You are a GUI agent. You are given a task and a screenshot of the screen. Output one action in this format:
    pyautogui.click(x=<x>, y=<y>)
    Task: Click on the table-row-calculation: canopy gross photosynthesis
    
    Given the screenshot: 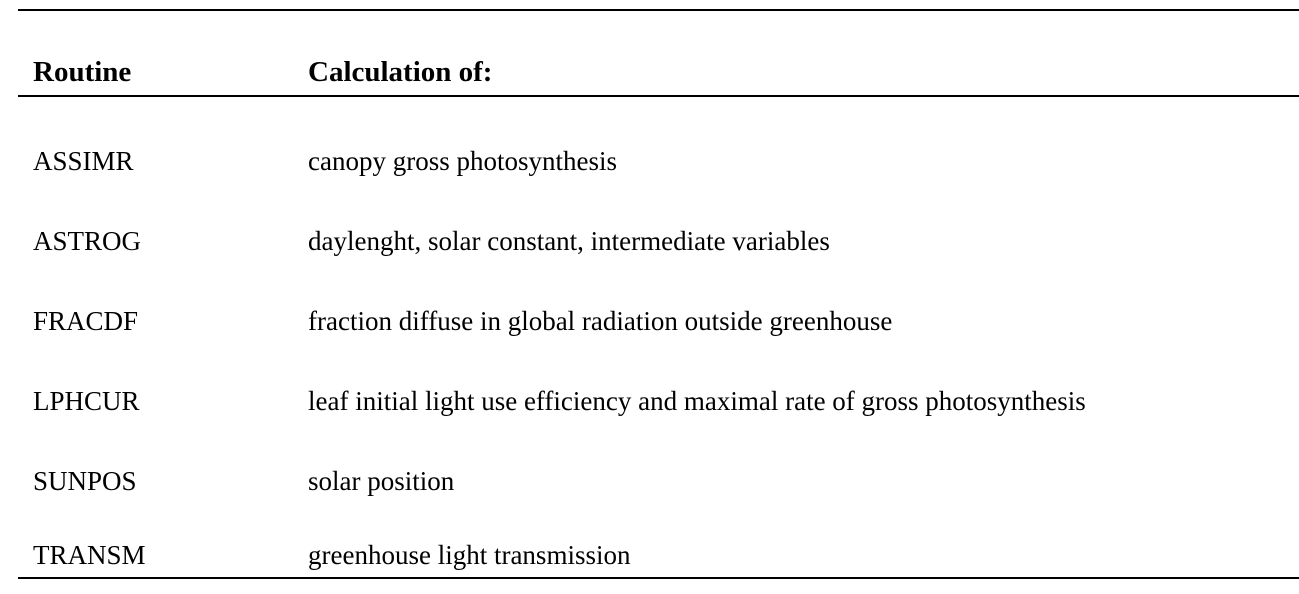 What is the action you would take?
    pyautogui.click(x=462, y=161)
    